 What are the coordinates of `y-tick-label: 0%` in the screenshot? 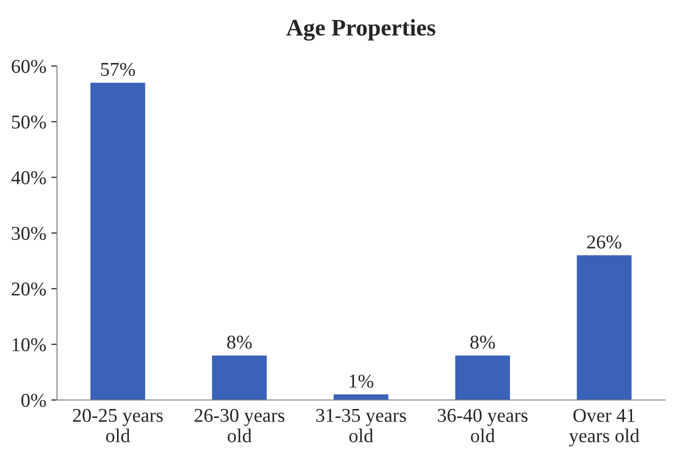 It's located at (33, 400).